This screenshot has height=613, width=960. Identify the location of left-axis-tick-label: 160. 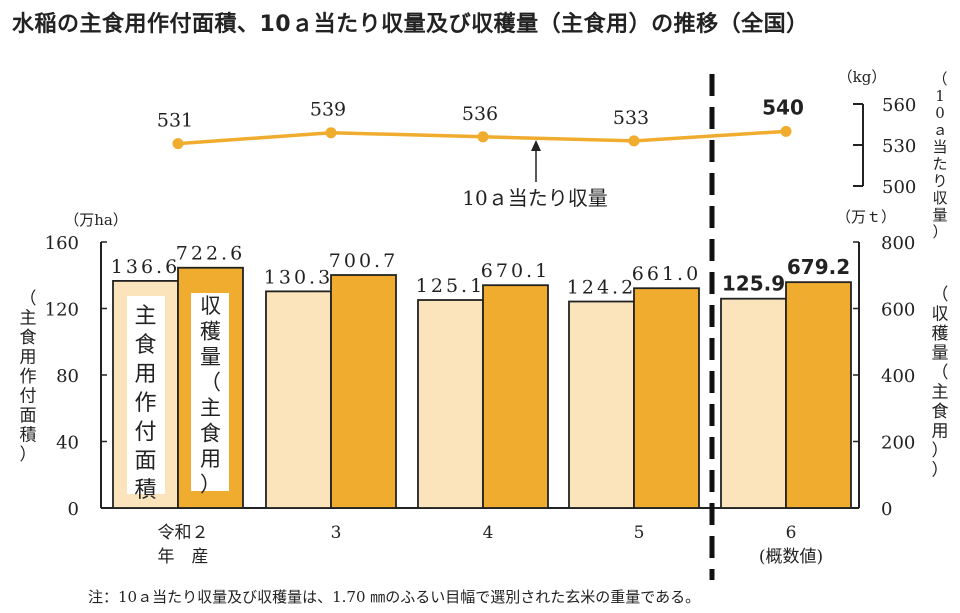
(62, 243).